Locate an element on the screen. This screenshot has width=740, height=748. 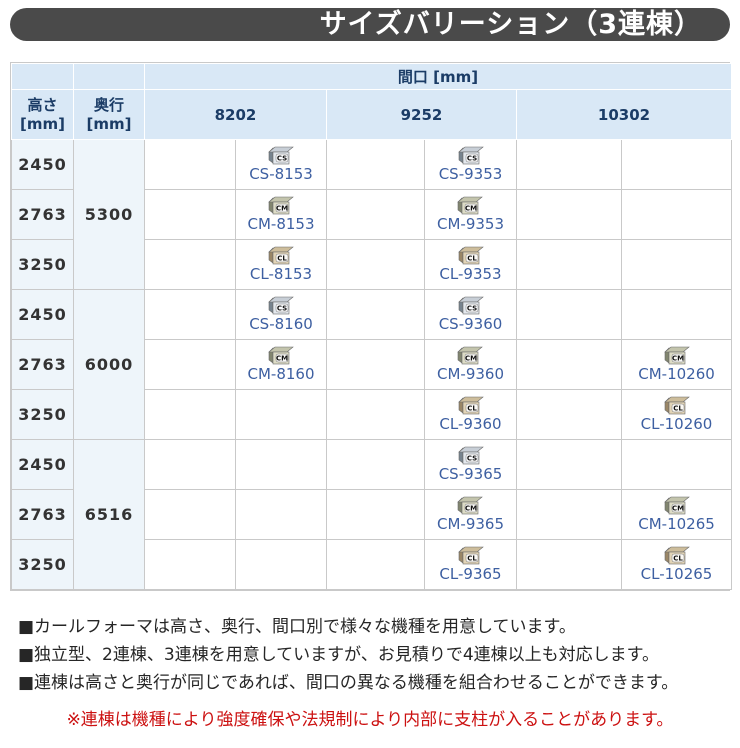
model-link-cs-9360: CS CS-9360 is located at coordinates (470, 314).